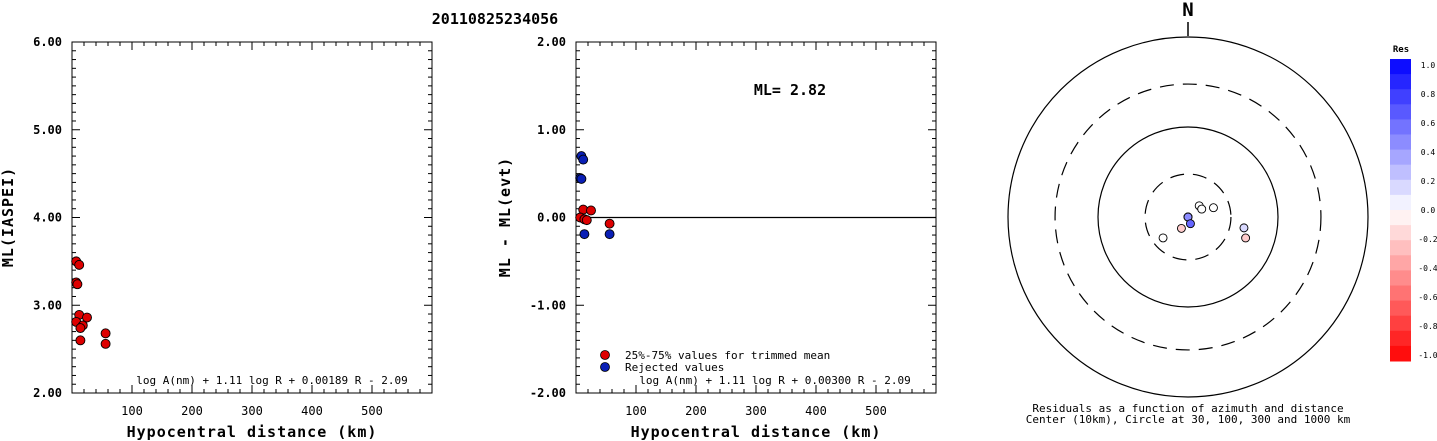 Image resolution: width=1437 pixels, height=441 pixels. I want to click on y-tick-label: -1.00, so click(548, 305).